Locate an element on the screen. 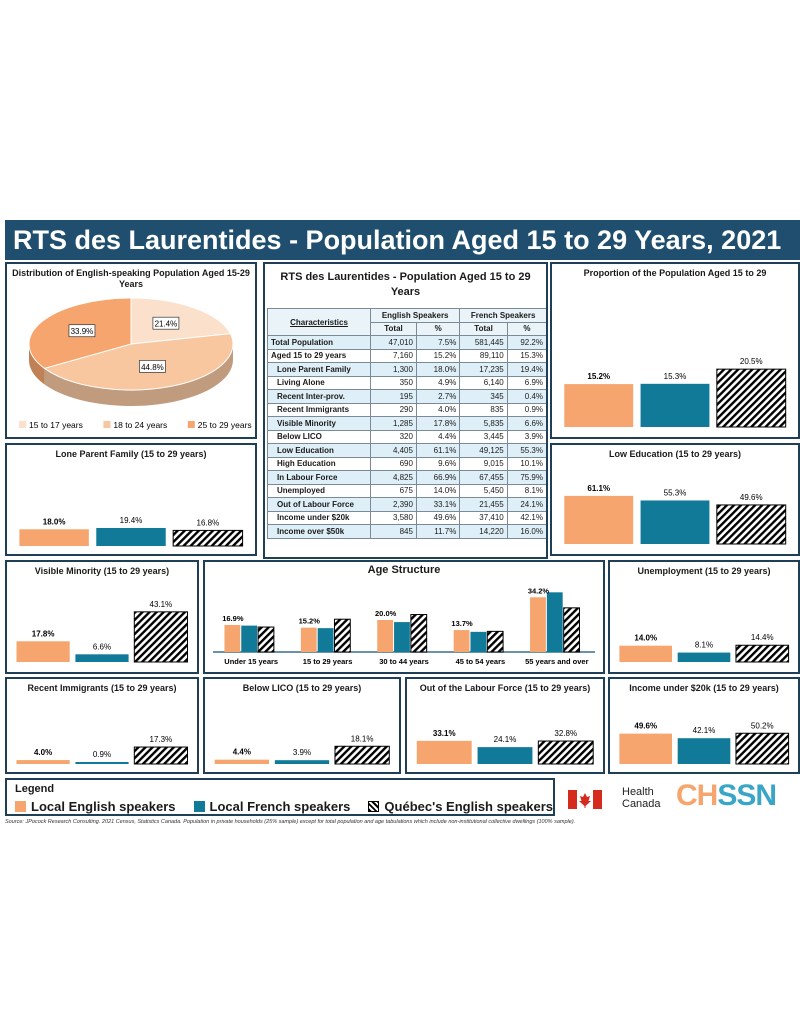 The width and height of the screenshot is (800, 1035). cell-eng-total: 47,010 is located at coordinates (393, 342).